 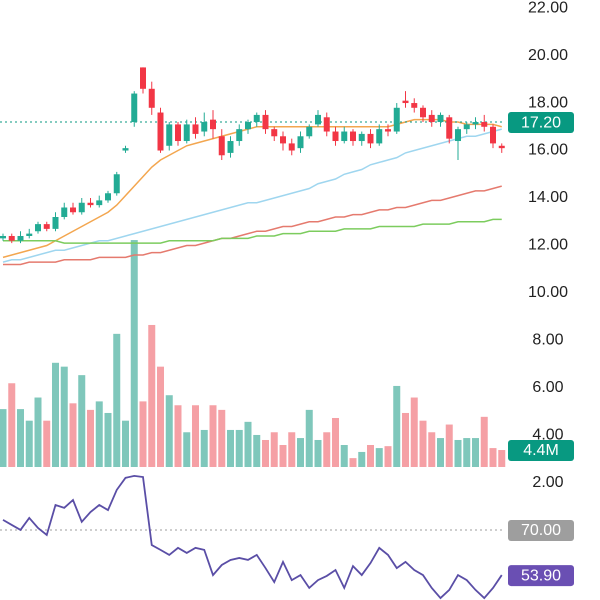 What do you see at coordinates (541, 349) in the screenshot?
I see `badges: 17.20 4.4M 70.00 53.90` at bounding box center [541, 349].